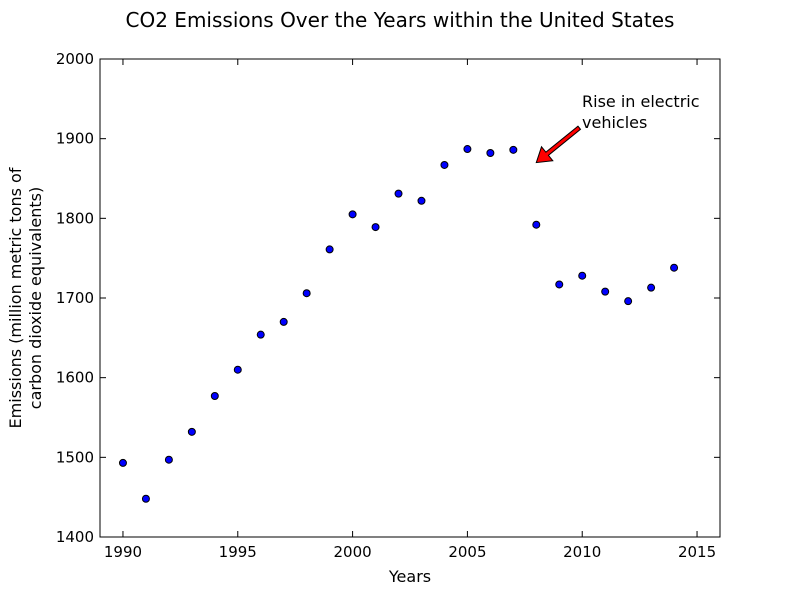  Describe the element at coordinates (75, 218) in the screenshot. I see `y-tick-label: 1800` at that location.